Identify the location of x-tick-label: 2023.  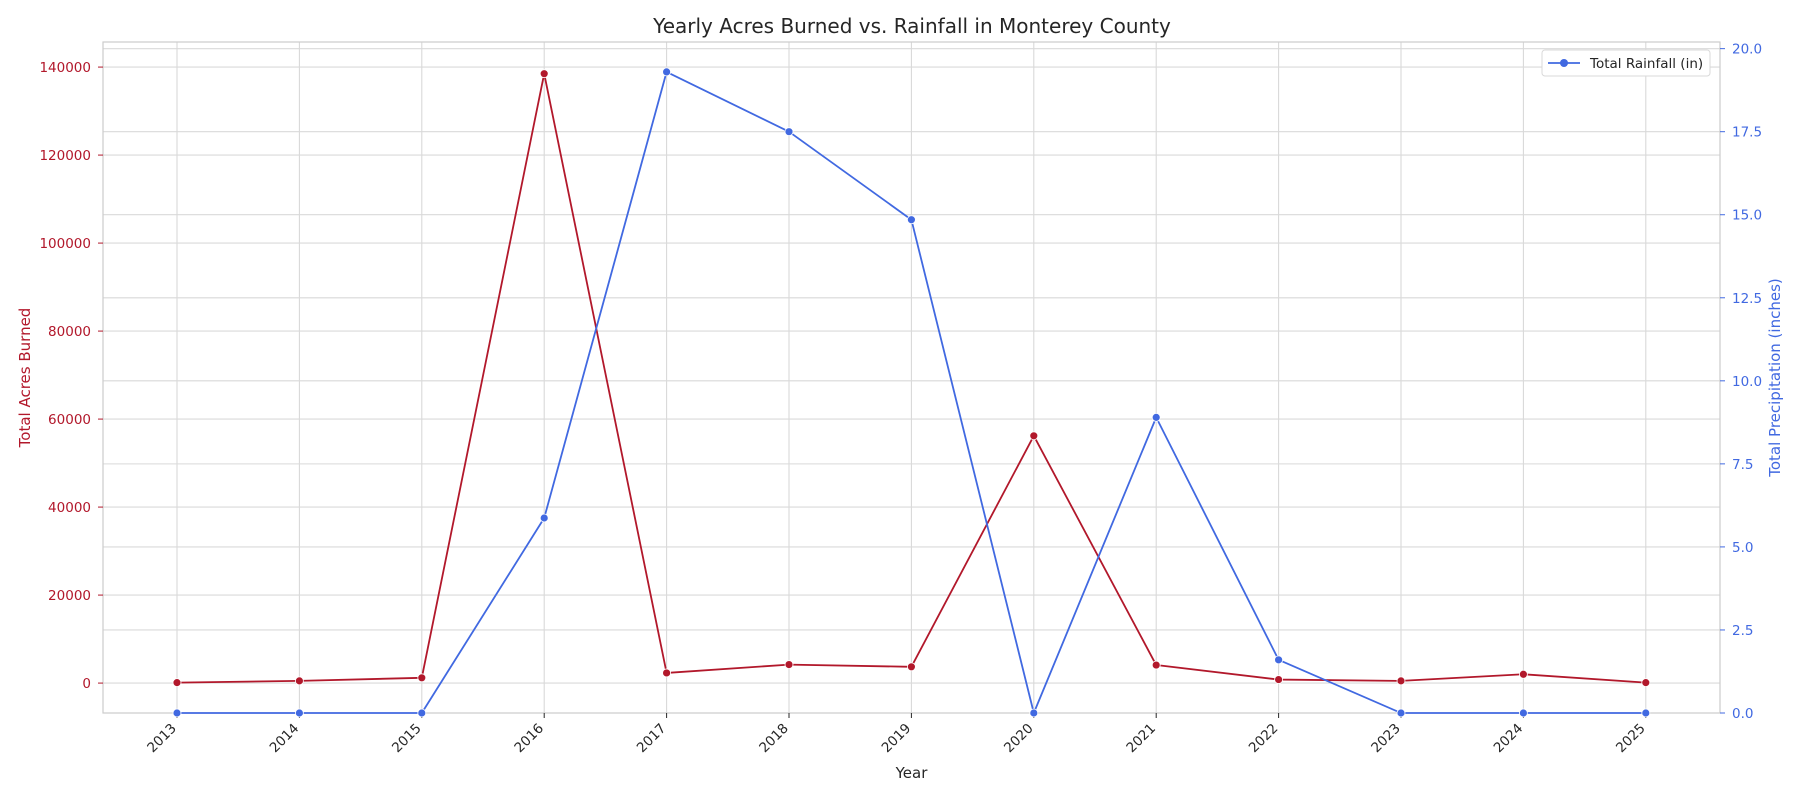
(1386, 739).